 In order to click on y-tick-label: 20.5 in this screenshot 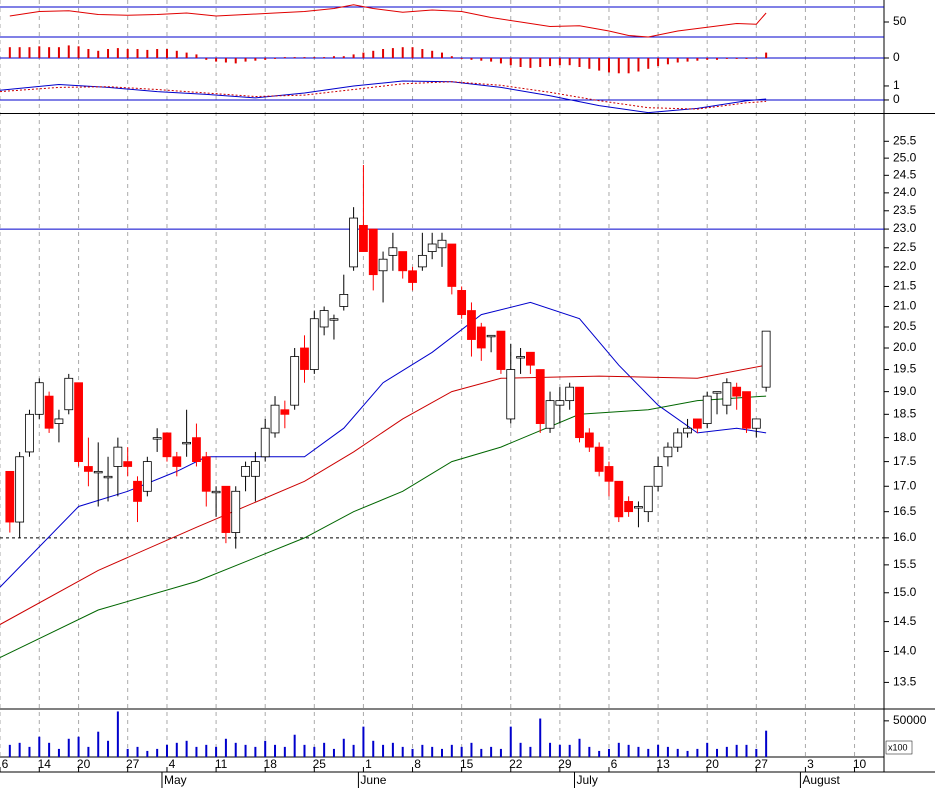, I will do `click(905, 326)`.